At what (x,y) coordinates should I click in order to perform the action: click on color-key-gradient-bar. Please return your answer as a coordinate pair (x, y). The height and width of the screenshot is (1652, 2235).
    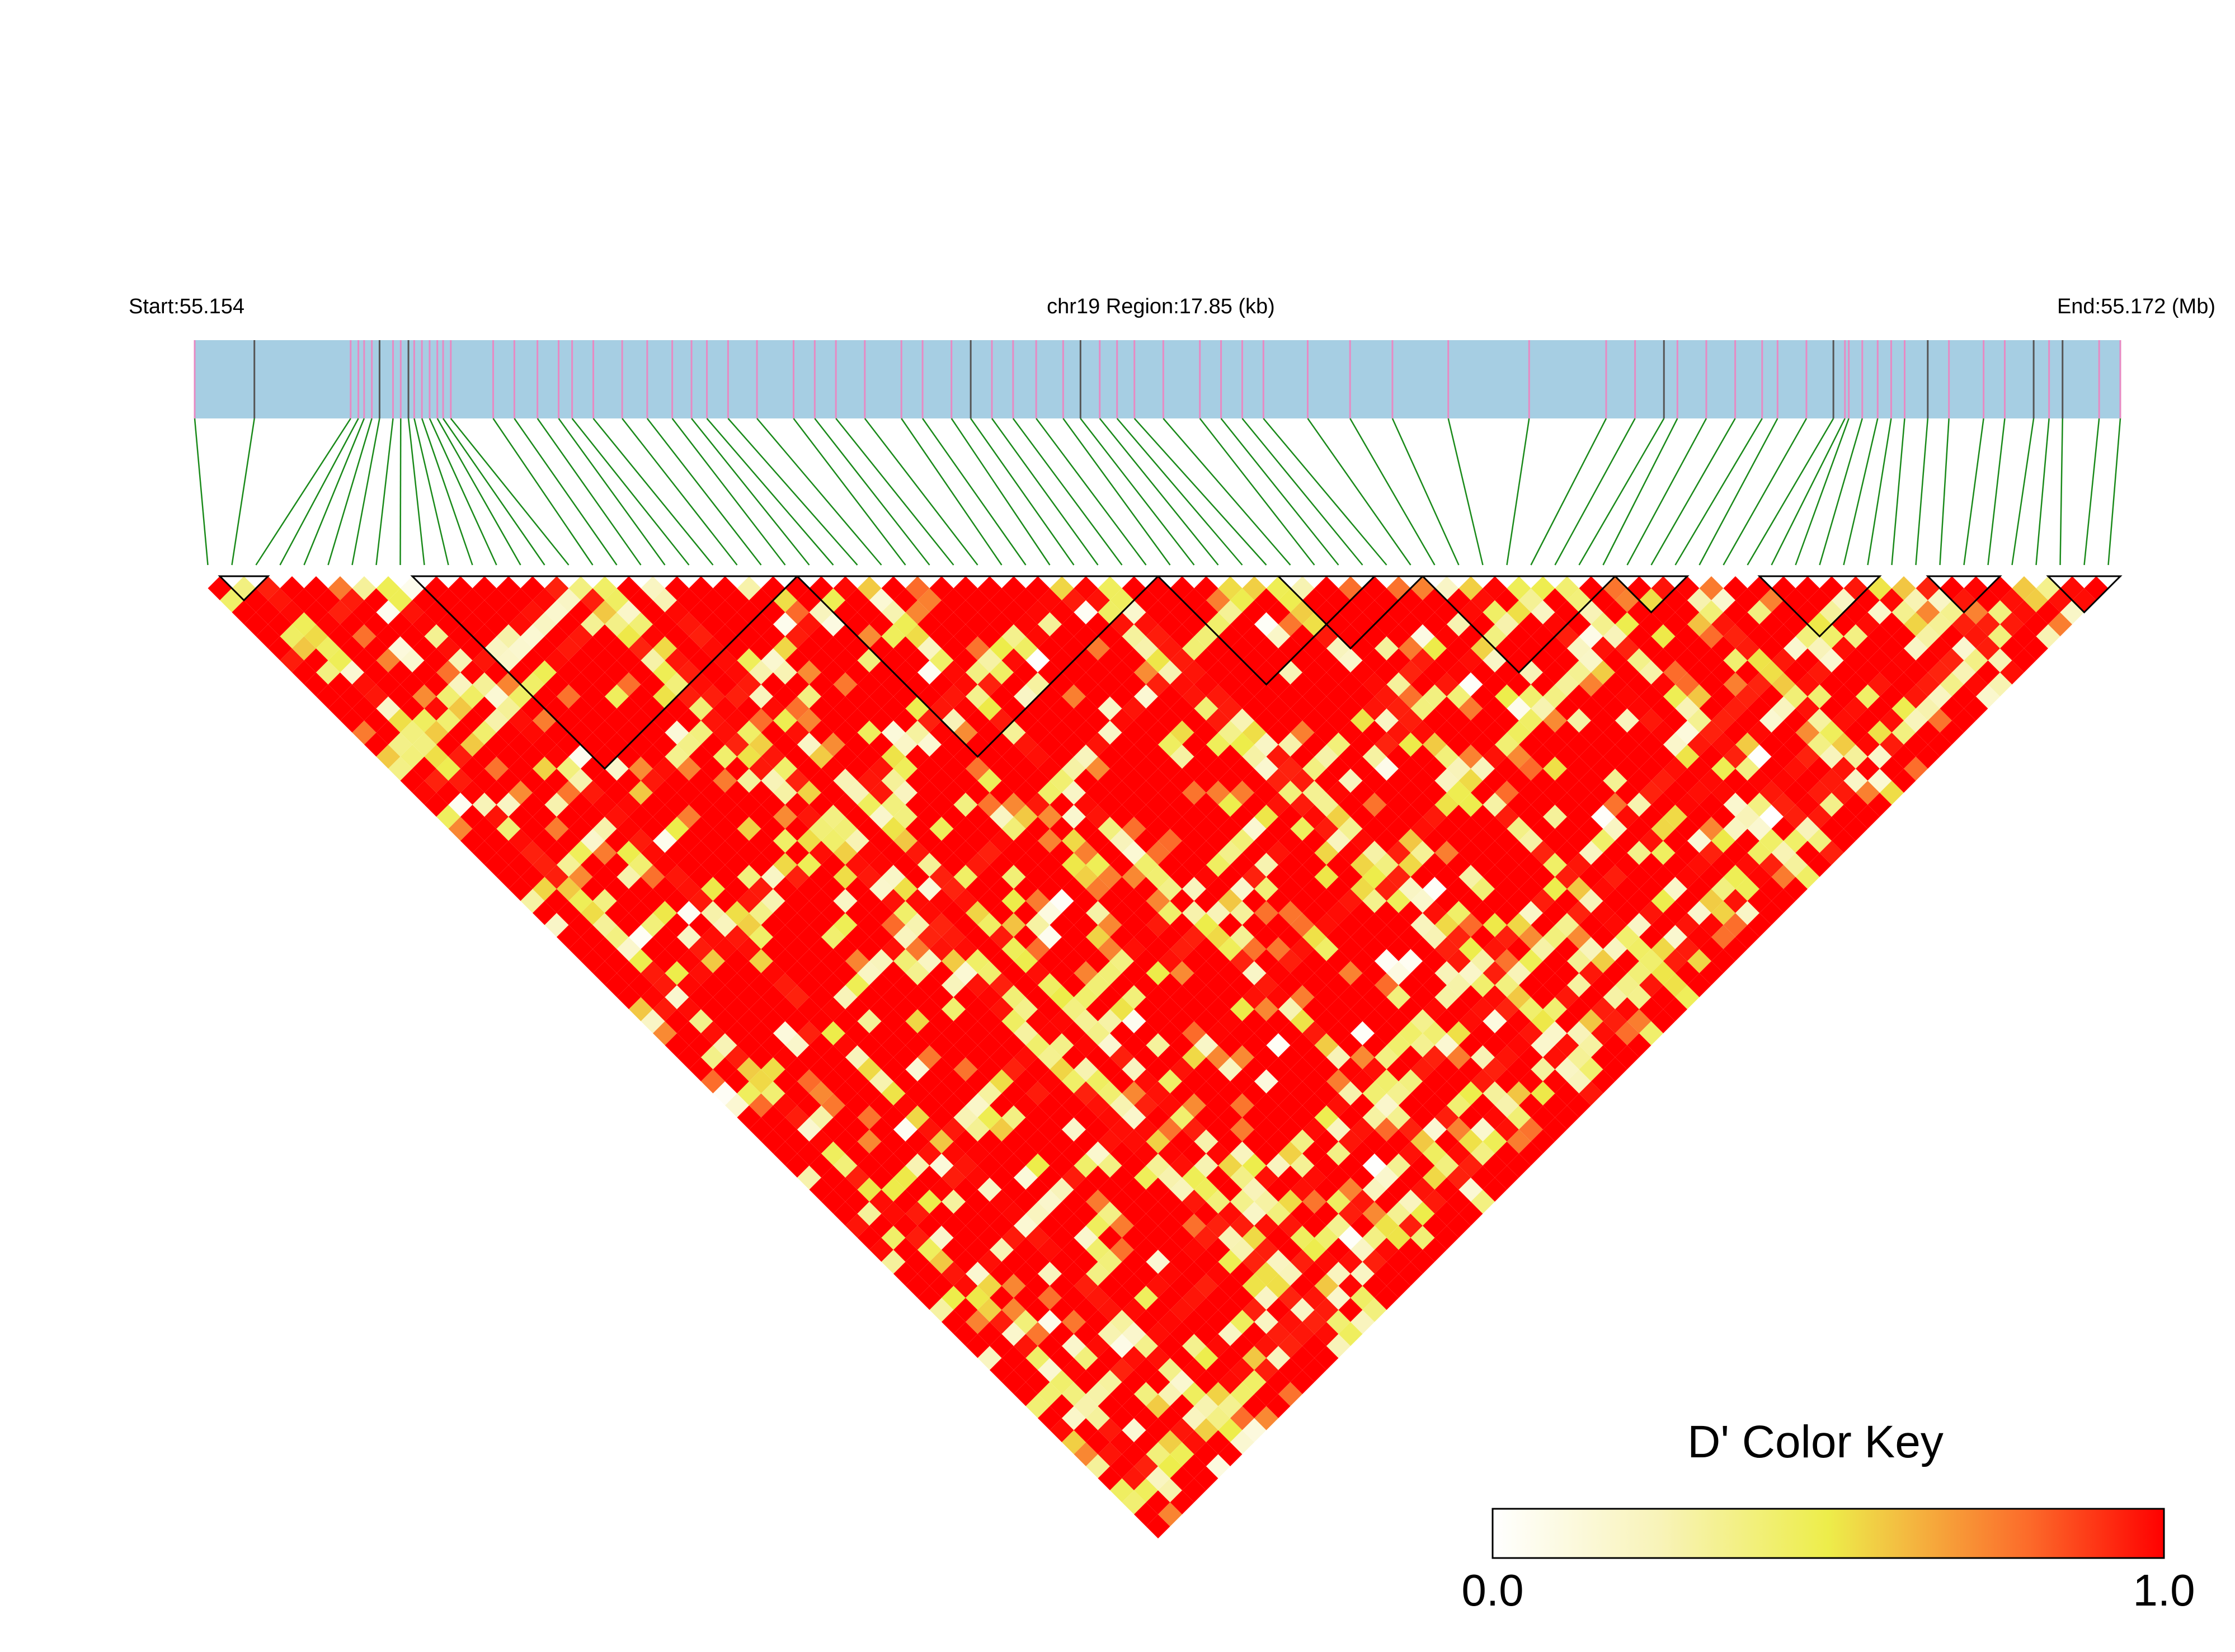
    Looking at the image, I should click on (1828, 1534).